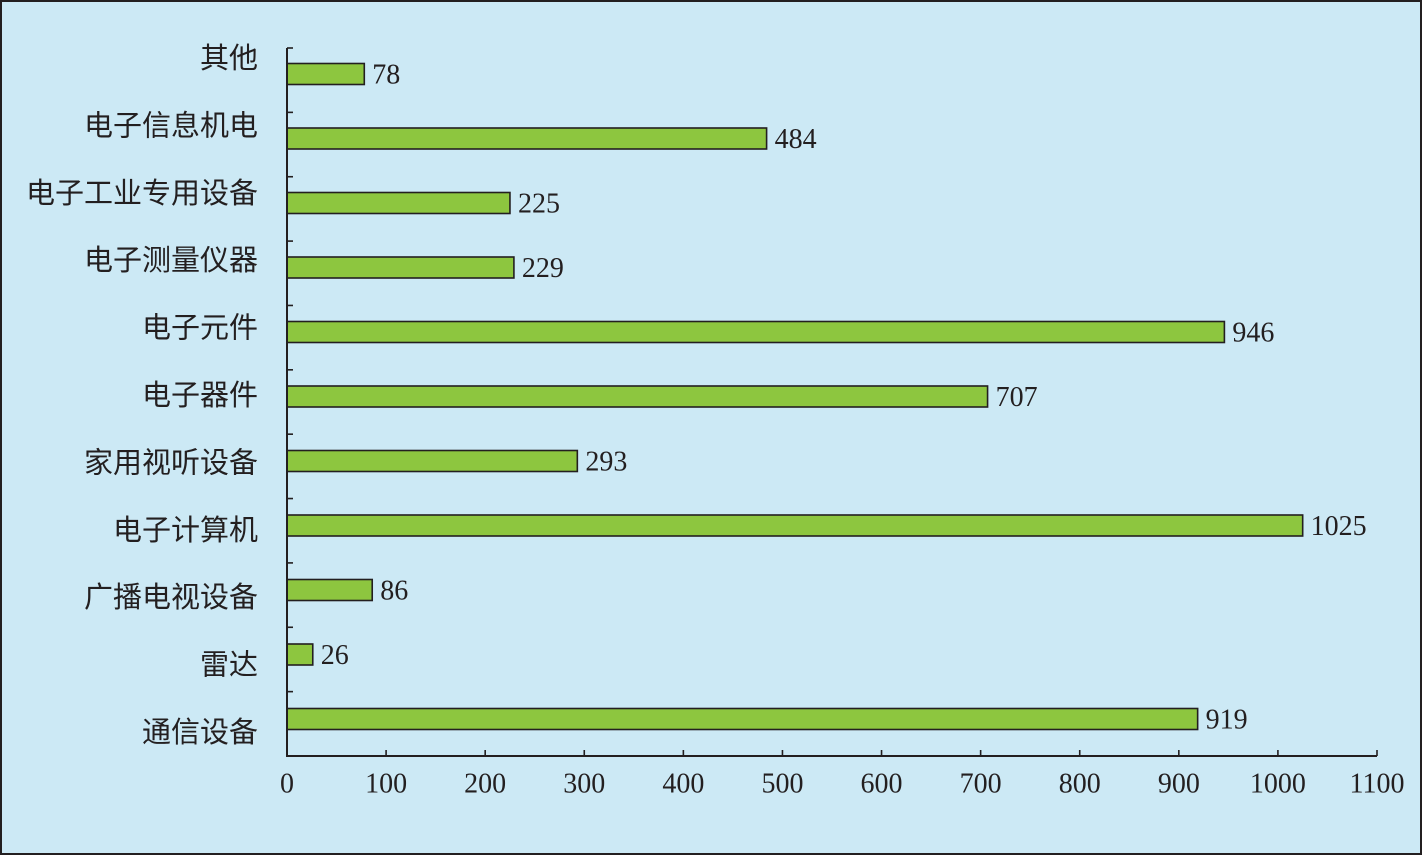 Image resolution: width=1422 pixels, height=855 pixels. I want to click on value-label-11: 919, so click(1227, 720).